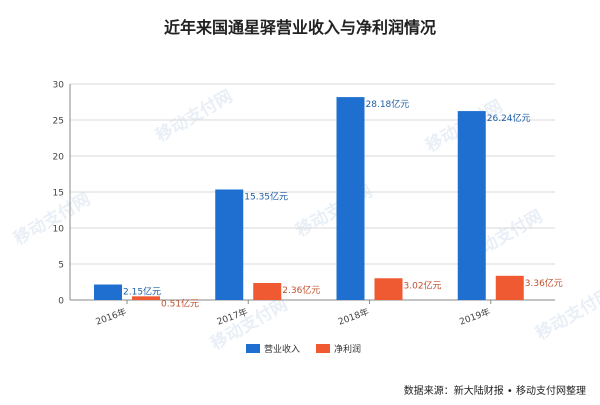  I want to click on y-tick-label: 25, so click(58, 122).